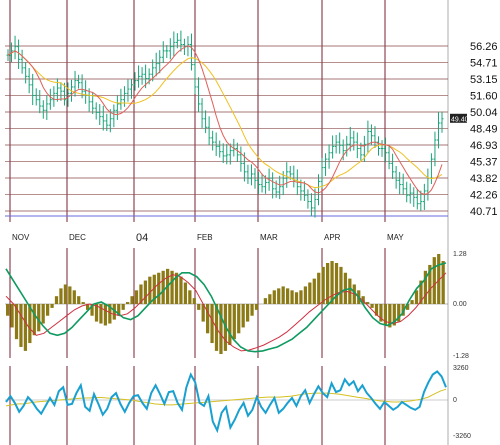 Image resolution: width=500 pixels, height=445 pixels. What do you see at coordinates (484, 163) in the screenshot?
I see `price-y-tick-label: 45.37` at bounding box center [484, 163].